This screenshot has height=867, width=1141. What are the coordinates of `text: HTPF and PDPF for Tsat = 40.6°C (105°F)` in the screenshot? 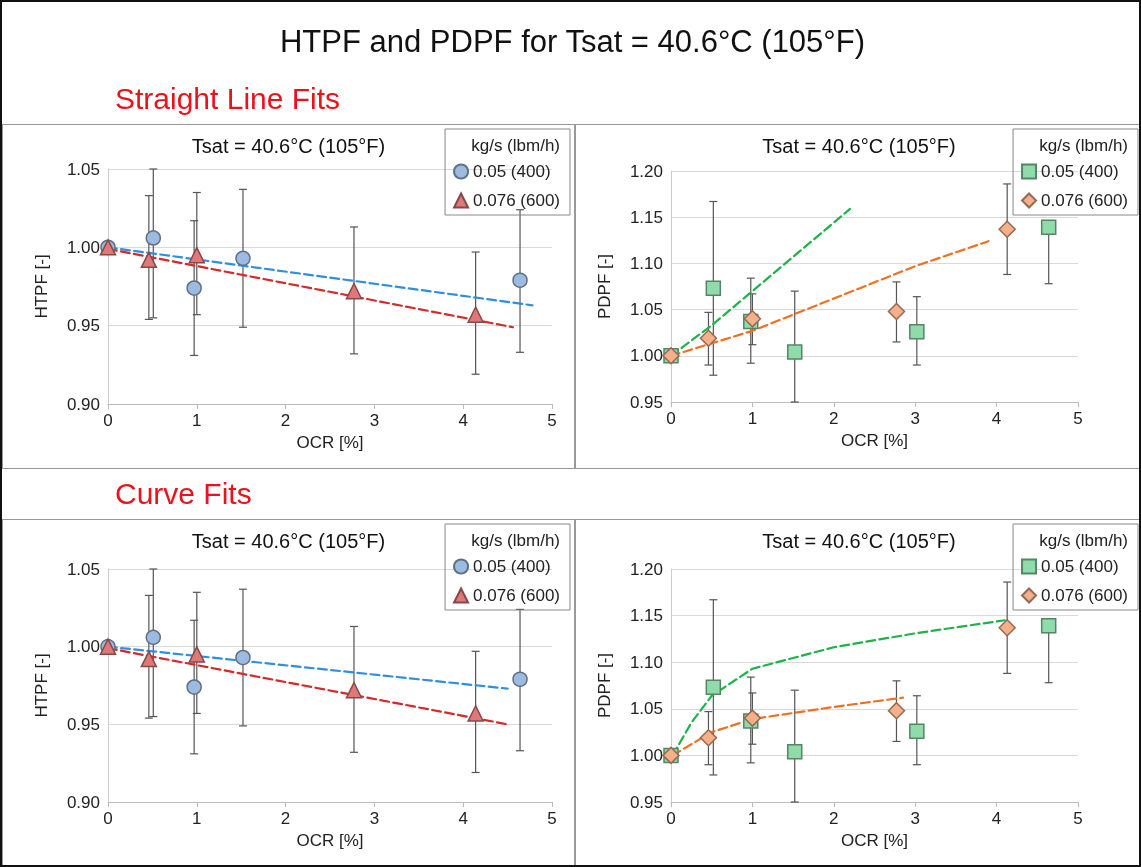 It's located at (572, 42).